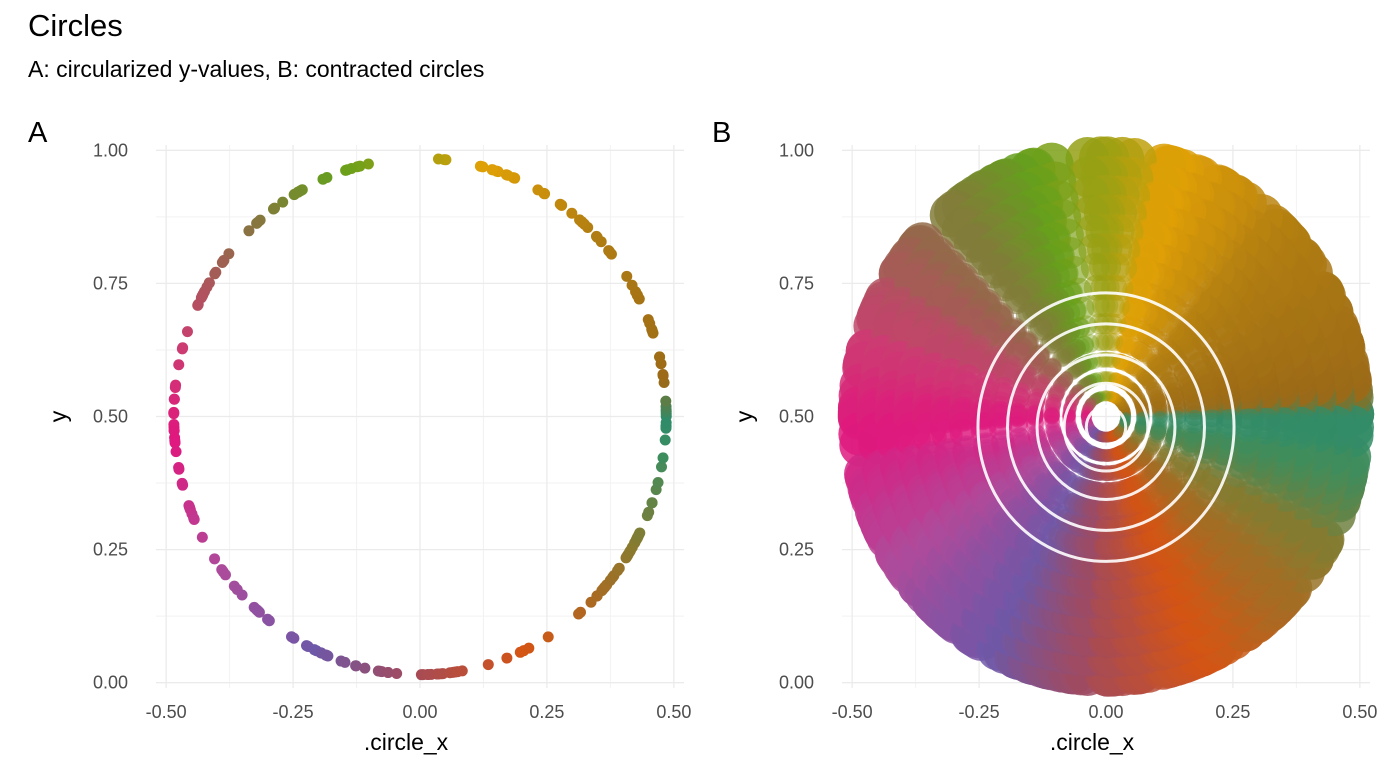 The image size is (1398, 782). What do you see at coordinates (1106, 427) in the screenshot?
I see `contraction-ring` at bounding box center [1106, 427].